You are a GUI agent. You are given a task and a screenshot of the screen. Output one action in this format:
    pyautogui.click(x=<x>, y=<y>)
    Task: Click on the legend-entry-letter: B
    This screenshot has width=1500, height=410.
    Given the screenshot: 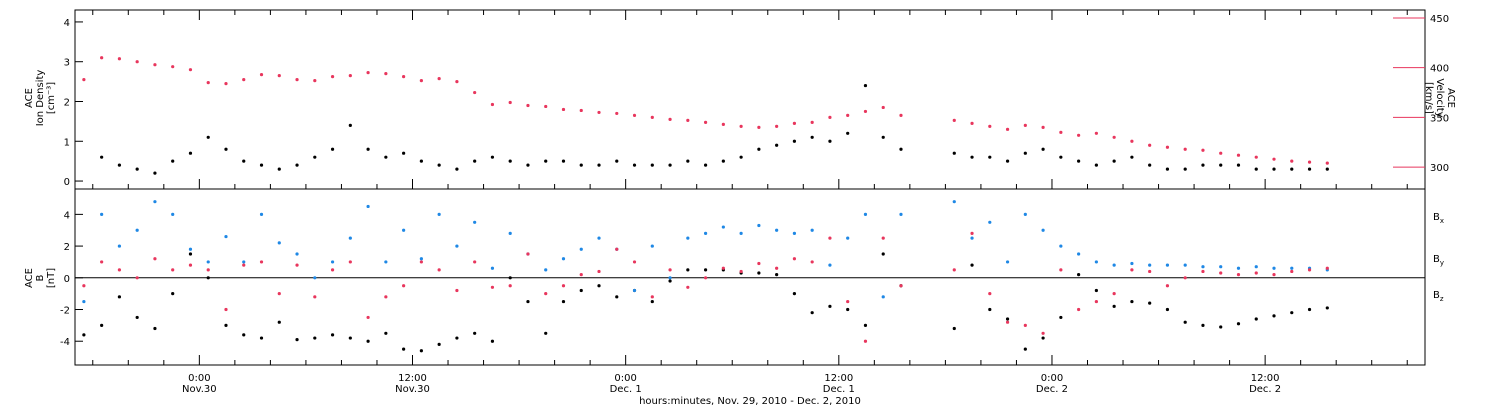 What is the action you would take?
    pyautogui.click(x=1436, y=259)
    